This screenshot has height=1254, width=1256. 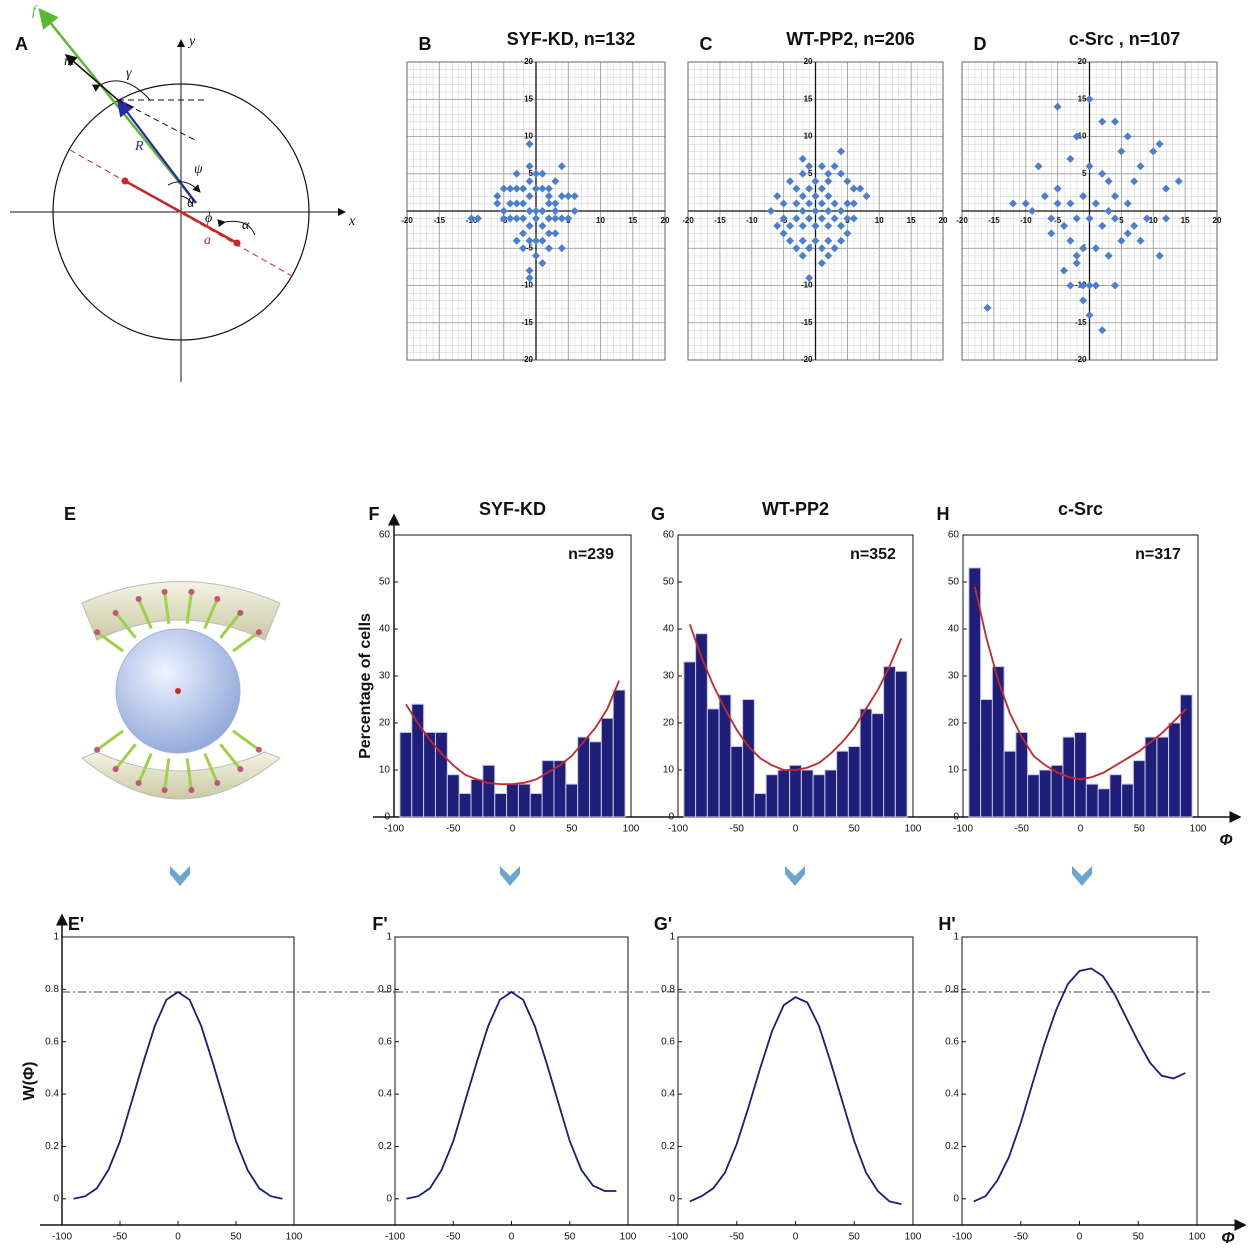 What do you see at coordinates (1058, 220) in the screenshot?
I see `x-tick-label: -5` at bounding box center [1058, 220].